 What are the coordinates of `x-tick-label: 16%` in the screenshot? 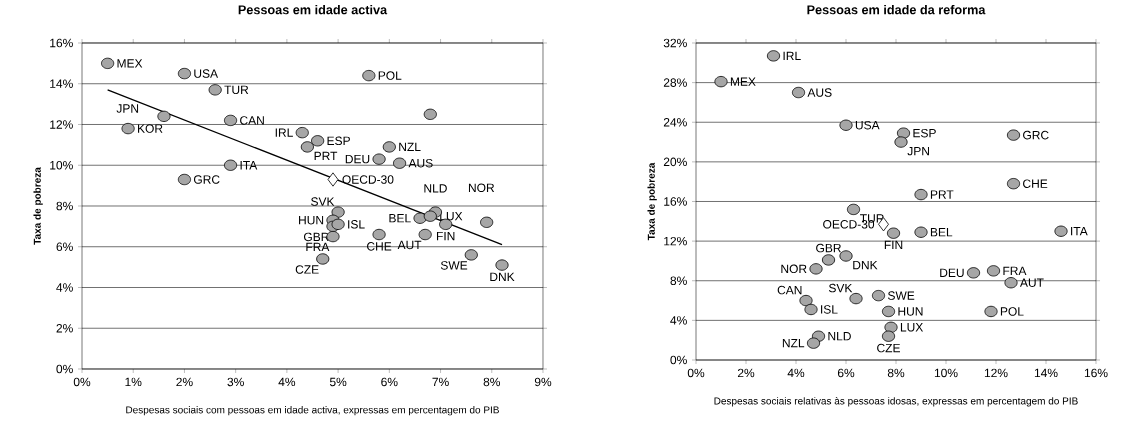 It's located at (1096, 373).